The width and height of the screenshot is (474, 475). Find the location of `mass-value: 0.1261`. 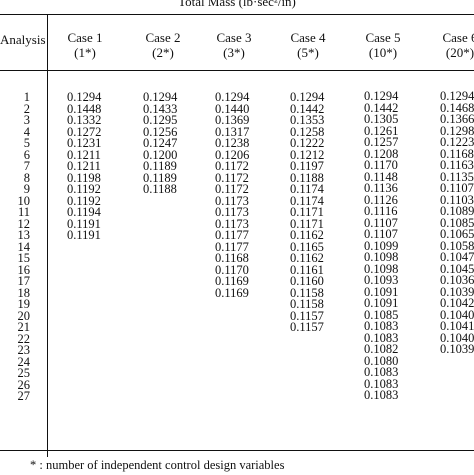

mass-value: 0.1261 is located at coordinates (381, 130).